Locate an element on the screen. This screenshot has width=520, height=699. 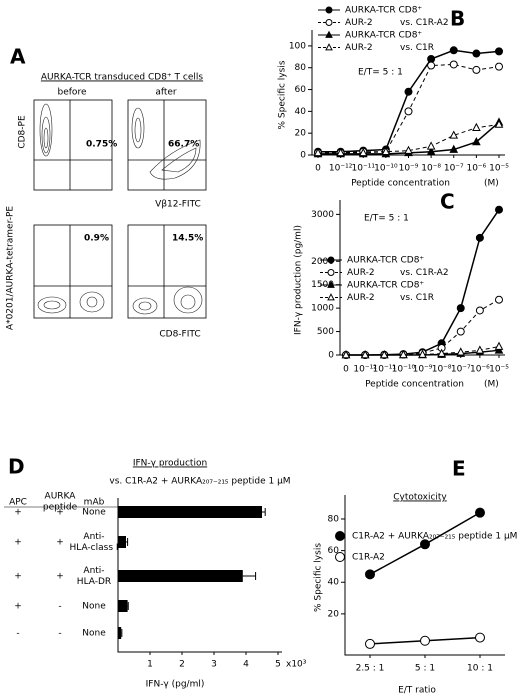
column-label: after is located at coordinates (166, 93).